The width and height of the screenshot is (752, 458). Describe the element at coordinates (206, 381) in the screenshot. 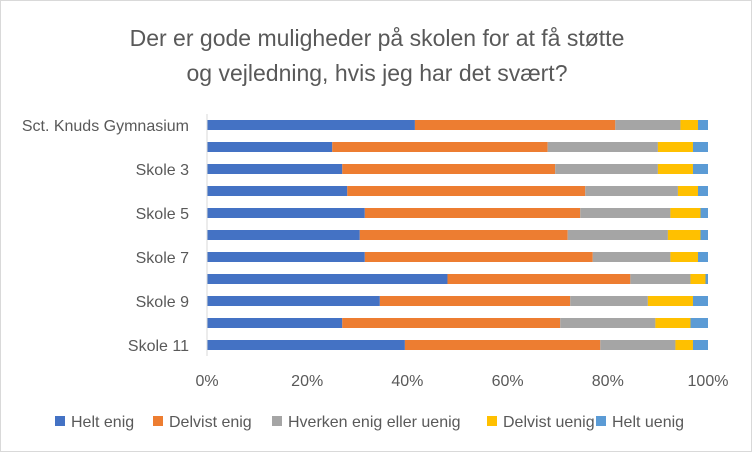

I see `x-tick-label: 0%` at that location.